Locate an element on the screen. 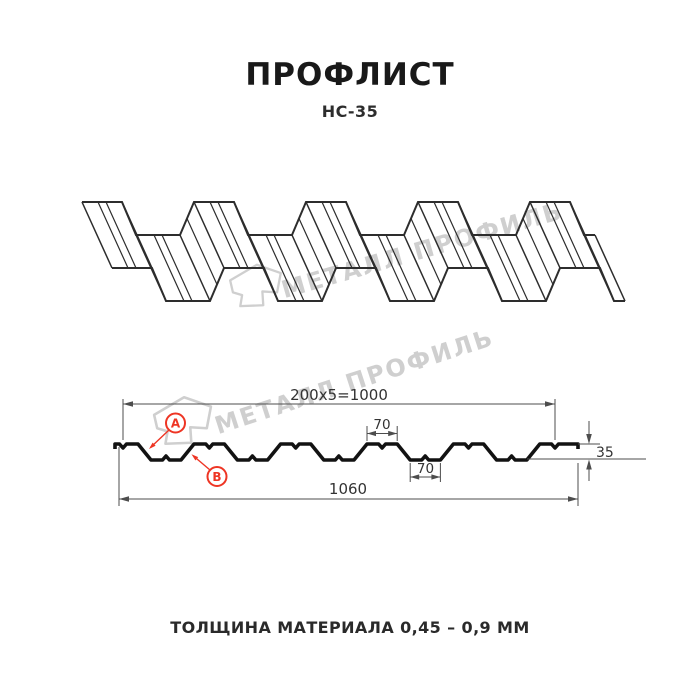 The height and width of the screenshot is (700, 700). page-subtitle: НС-35 is located at coordinates (350, 111).